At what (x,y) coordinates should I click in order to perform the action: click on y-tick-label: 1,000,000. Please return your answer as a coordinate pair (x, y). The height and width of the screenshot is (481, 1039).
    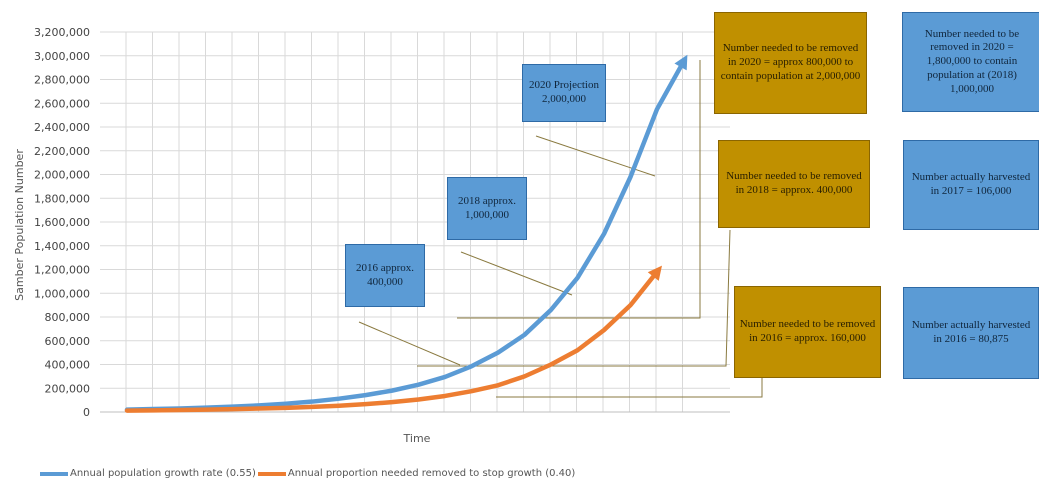
    Looking at the image, I should click on (62, 293).